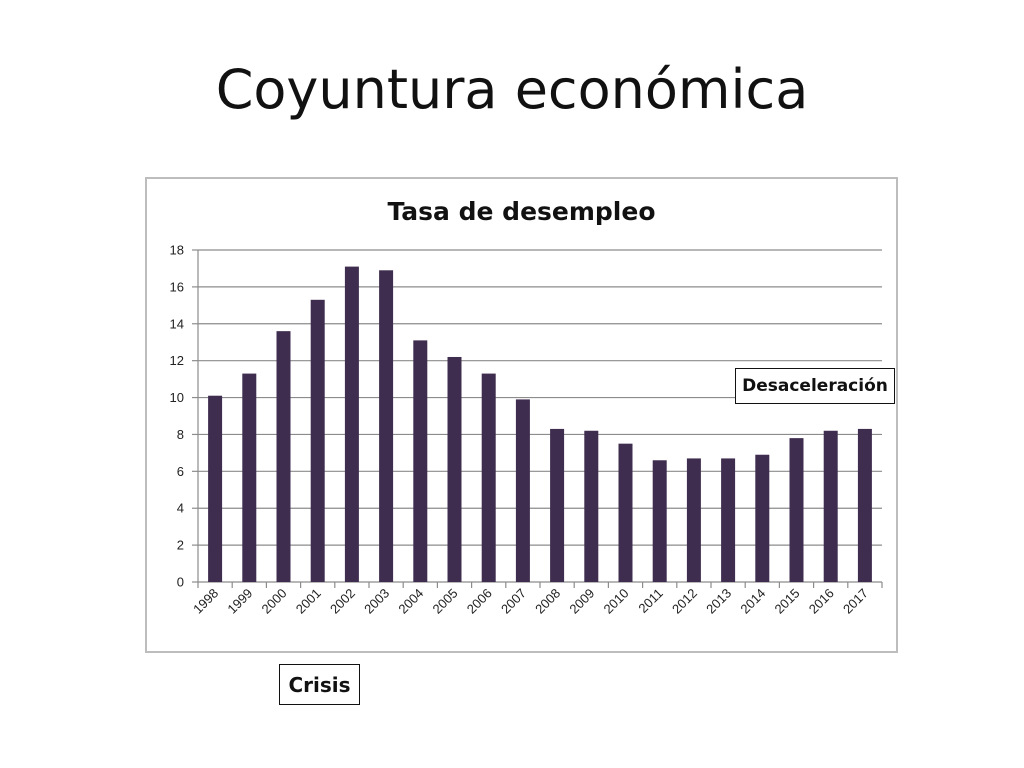 The height and width of the screenshot is (768, 1024). I want to click on bar-2001, so click(317, 440).